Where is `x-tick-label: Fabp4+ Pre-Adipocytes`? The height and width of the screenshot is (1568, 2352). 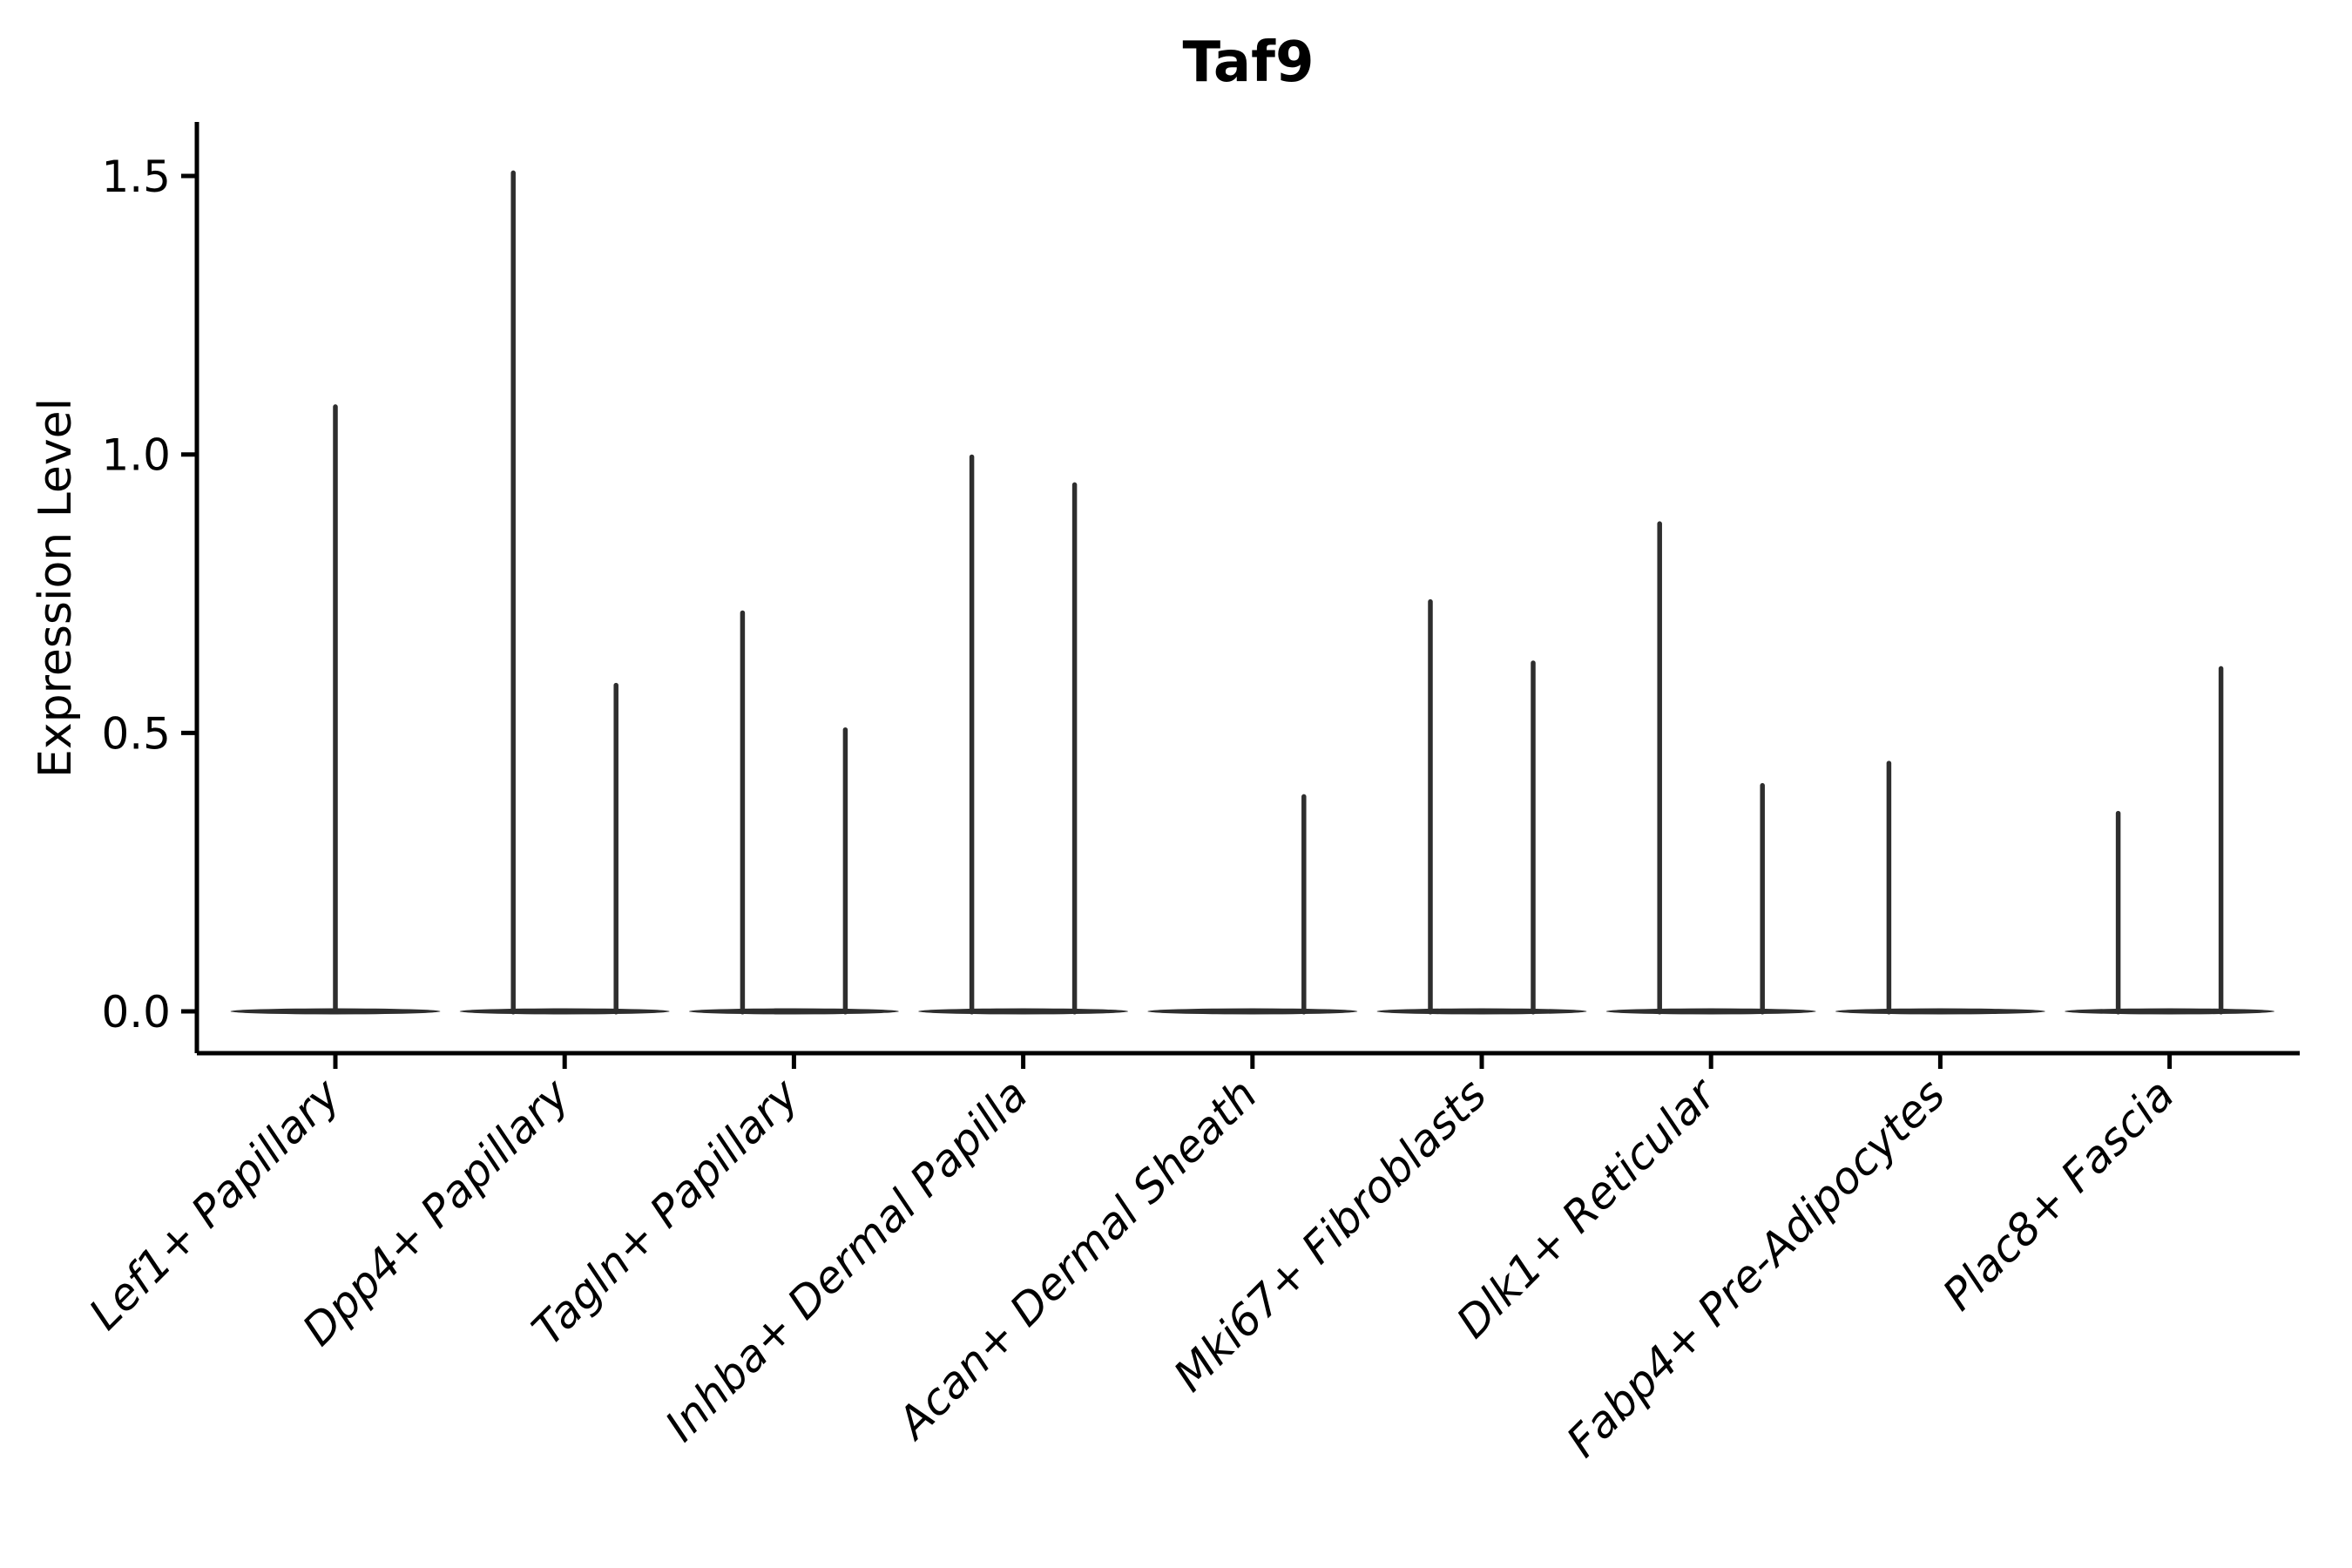
x-tick-label: Fabp4+ Pre-Adipocytes is located at coordinates (1756, 1268).